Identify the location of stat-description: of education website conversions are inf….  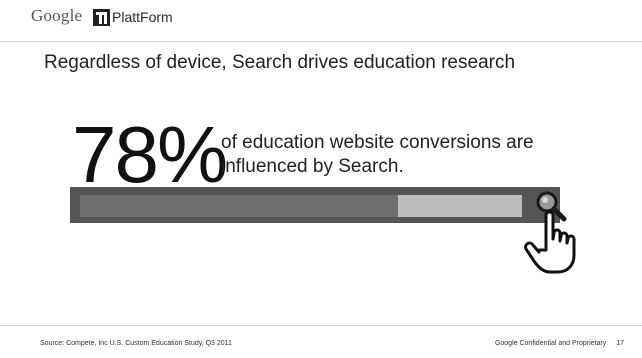
(377, 154).